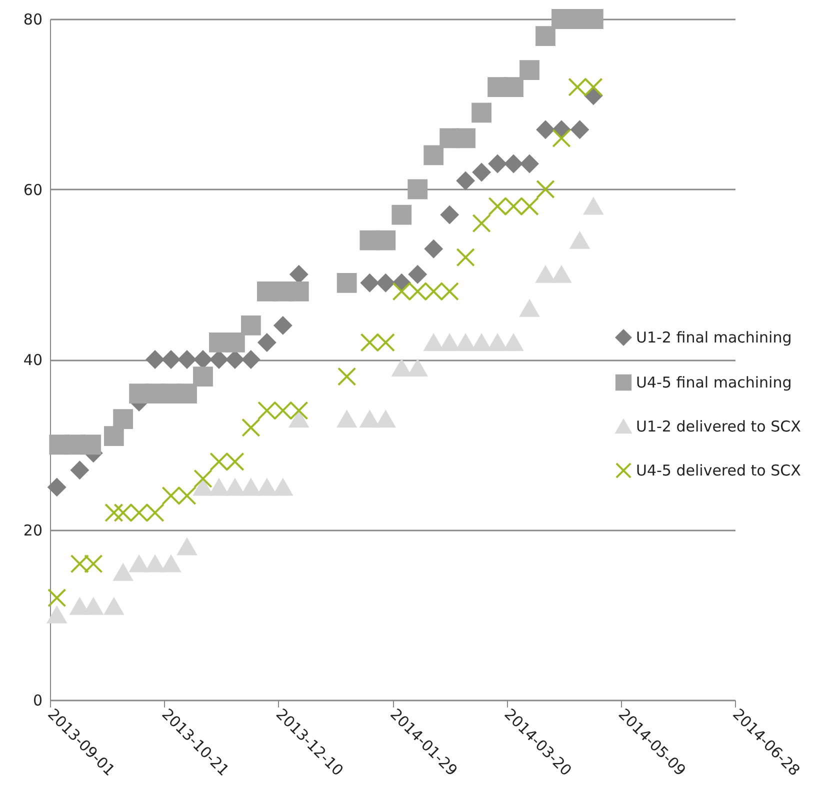 The width and height of the screenshot is (813, 800). What do you see at coordinates (714, 337) in the screenshot?
I see `legend-label: U1-2 final machining` at bounding box center [714, 337].